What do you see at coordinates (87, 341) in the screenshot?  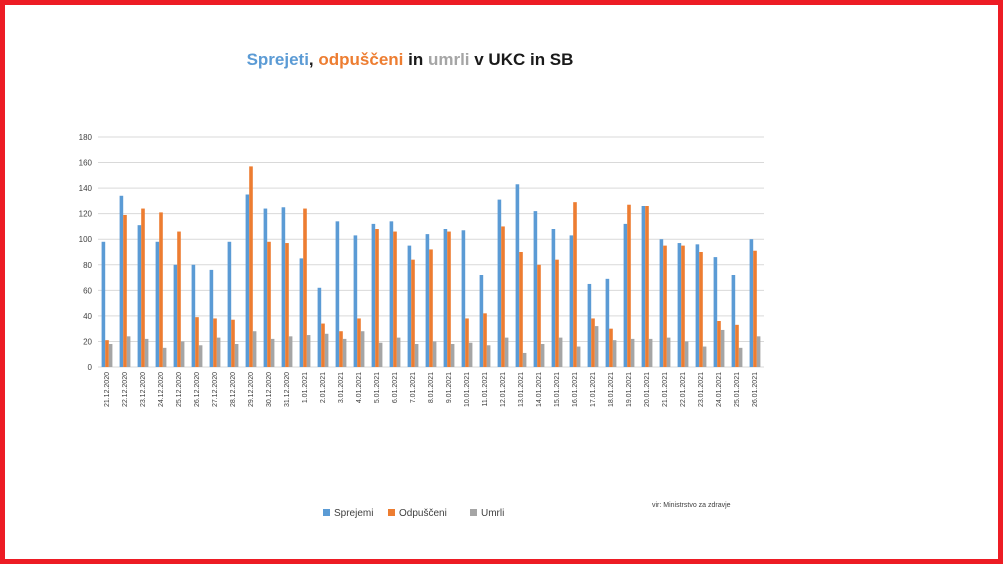 I see `y-tick-label: 20` at bounding box center [87, 341].